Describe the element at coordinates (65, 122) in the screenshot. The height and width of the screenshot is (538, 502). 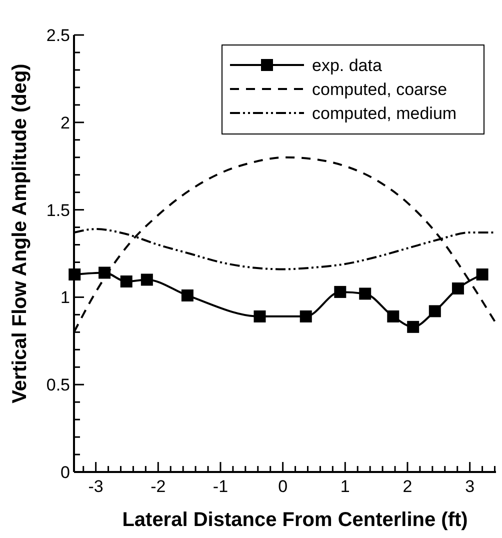
I see `y-tick-label: 2` at that location.